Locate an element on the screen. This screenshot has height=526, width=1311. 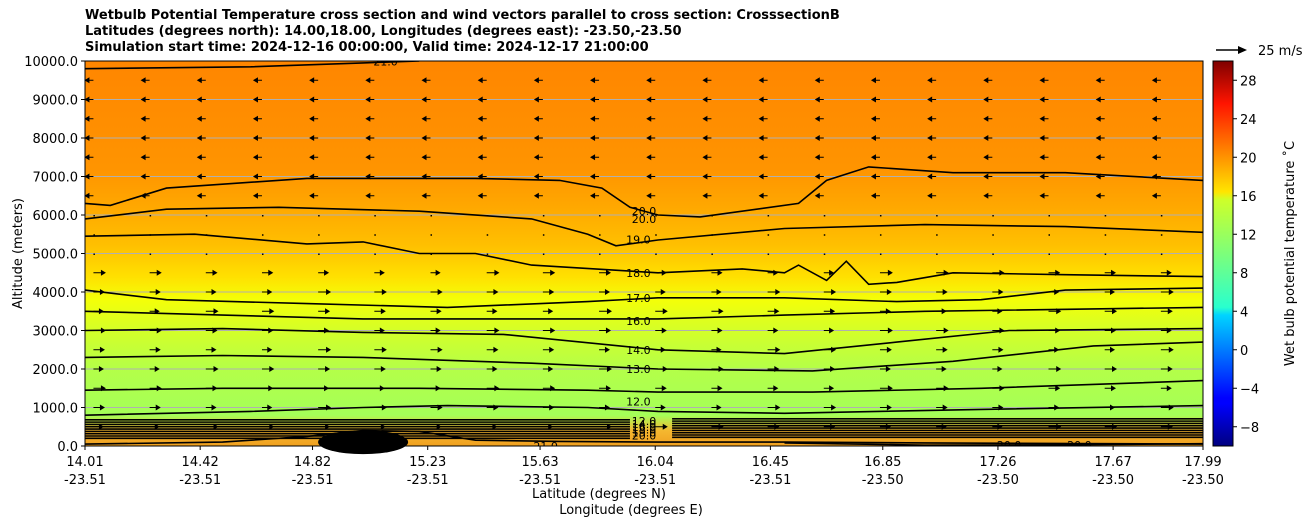
contour-label: 19.0 is located at coordinates (638, 239).